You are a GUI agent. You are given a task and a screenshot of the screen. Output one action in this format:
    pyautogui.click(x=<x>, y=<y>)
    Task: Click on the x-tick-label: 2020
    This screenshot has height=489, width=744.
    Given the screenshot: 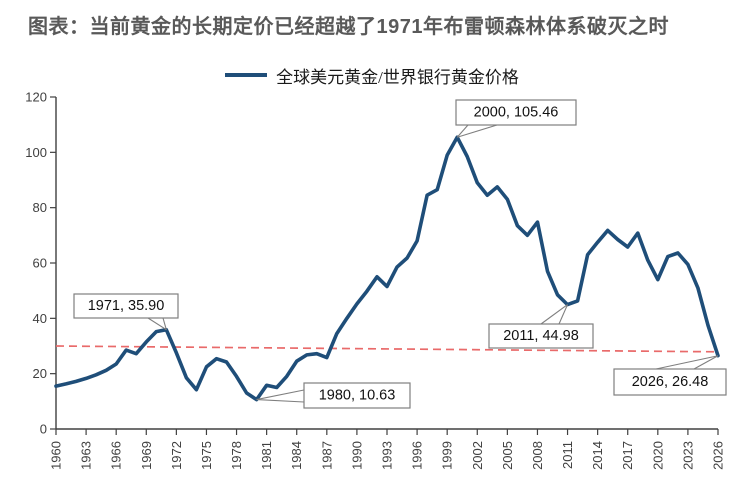 What is the action you would take?
    pyautogui.click(x=657, y=455)
    